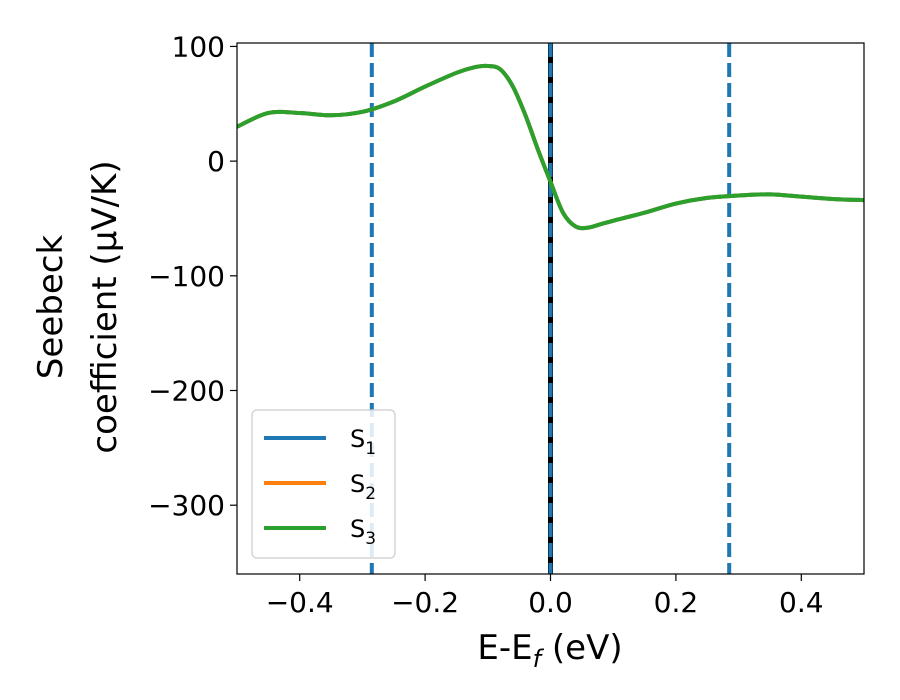 The height and width of the screenshot is (700, 900). I want to click on x-tick-label: 0.4, so click(801, 602).